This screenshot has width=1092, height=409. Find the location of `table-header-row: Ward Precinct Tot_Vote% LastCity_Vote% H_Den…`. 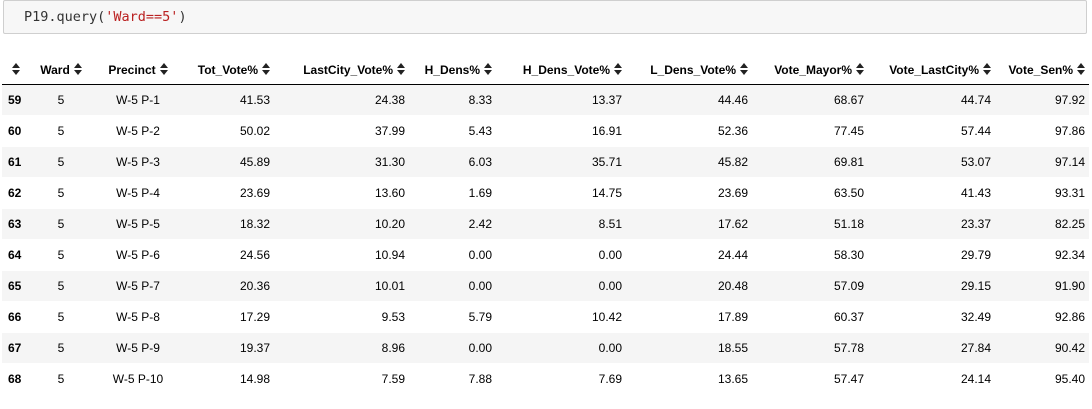

table-header-row: Ward Precinct Tot_Vote% LastCity_Vote% H_Den… is located at coordinates (545, 70).